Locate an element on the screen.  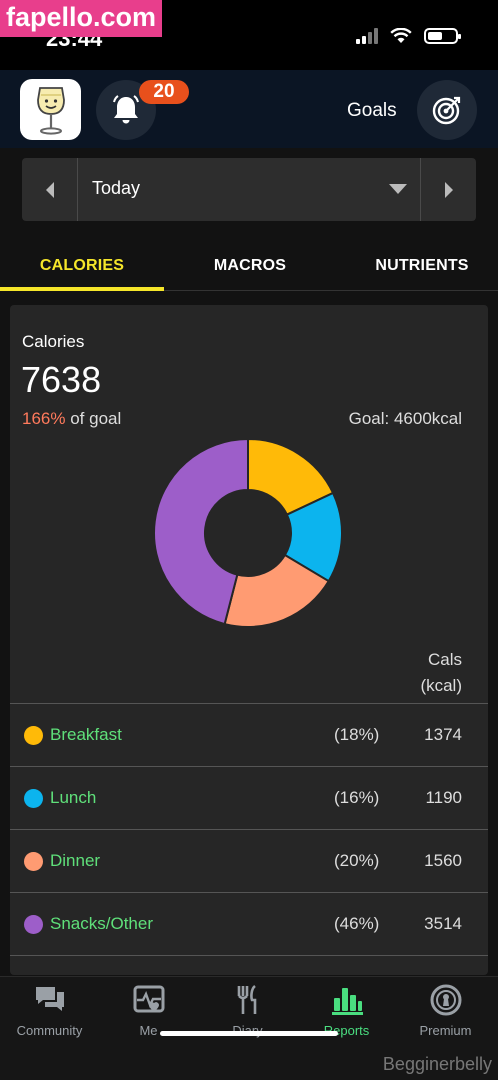
chevron-down-icon is located at coordinates (398, 189).